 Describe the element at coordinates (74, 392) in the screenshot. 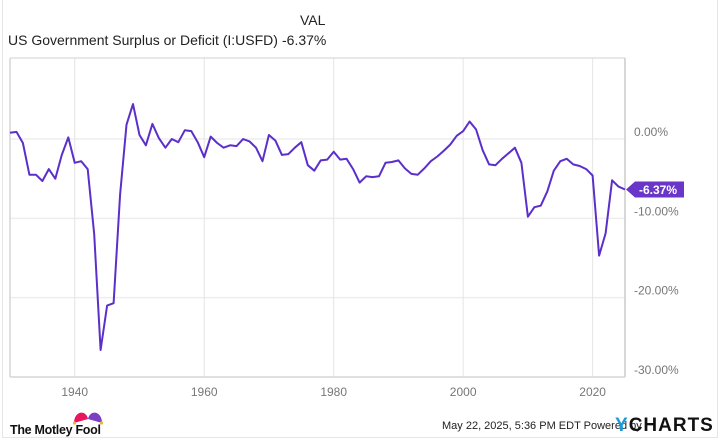

I see `x-tick-label: 1940` at that location.